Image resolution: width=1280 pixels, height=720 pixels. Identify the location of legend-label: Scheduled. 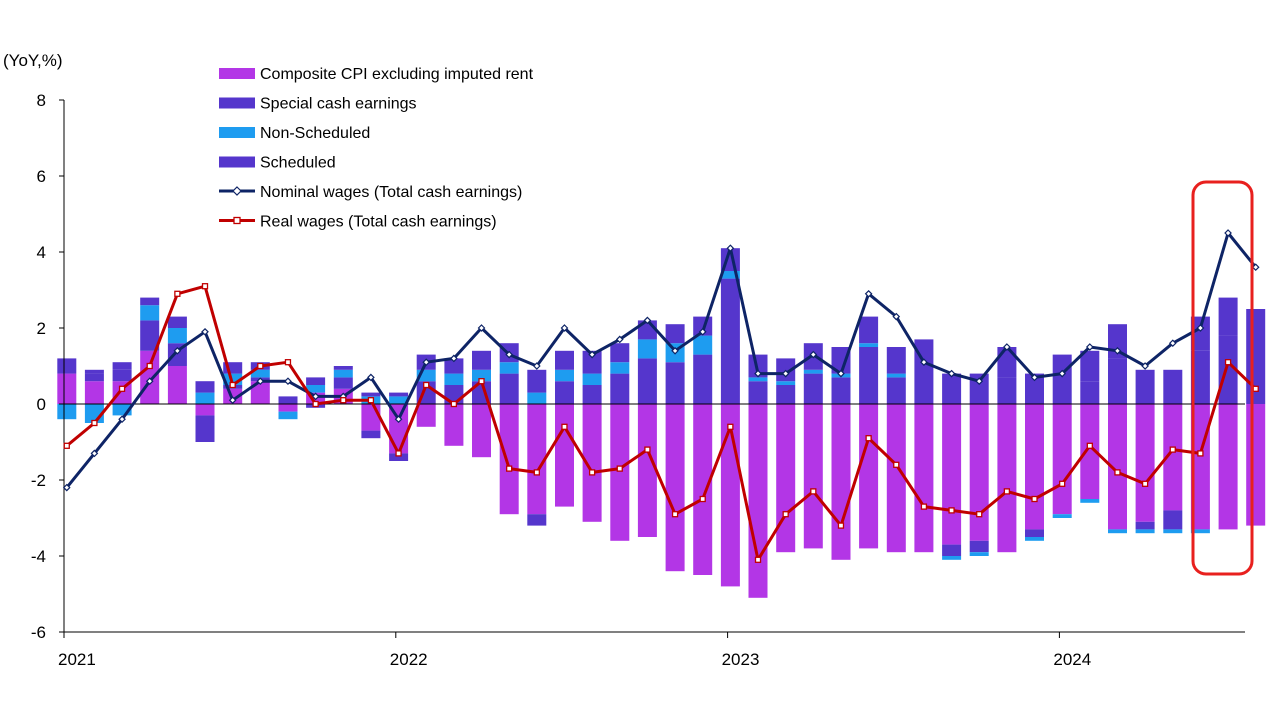
(298, 163).